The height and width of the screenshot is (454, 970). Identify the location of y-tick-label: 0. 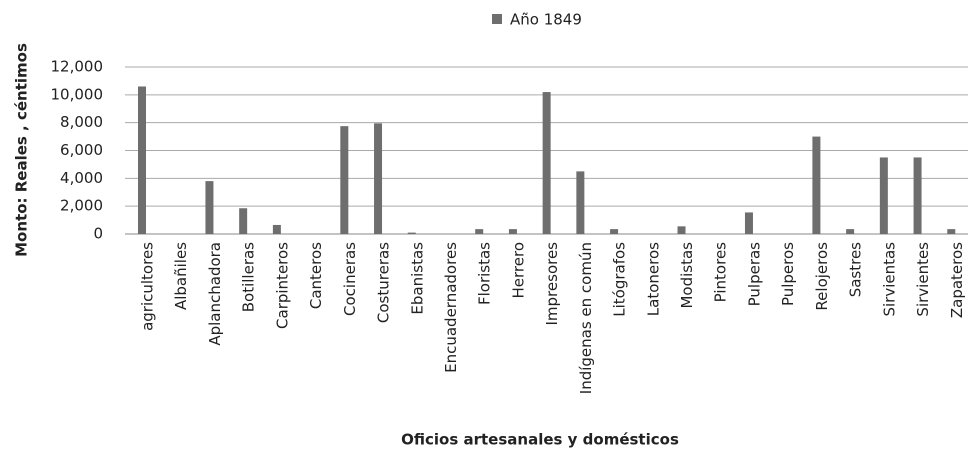
(98, 234).